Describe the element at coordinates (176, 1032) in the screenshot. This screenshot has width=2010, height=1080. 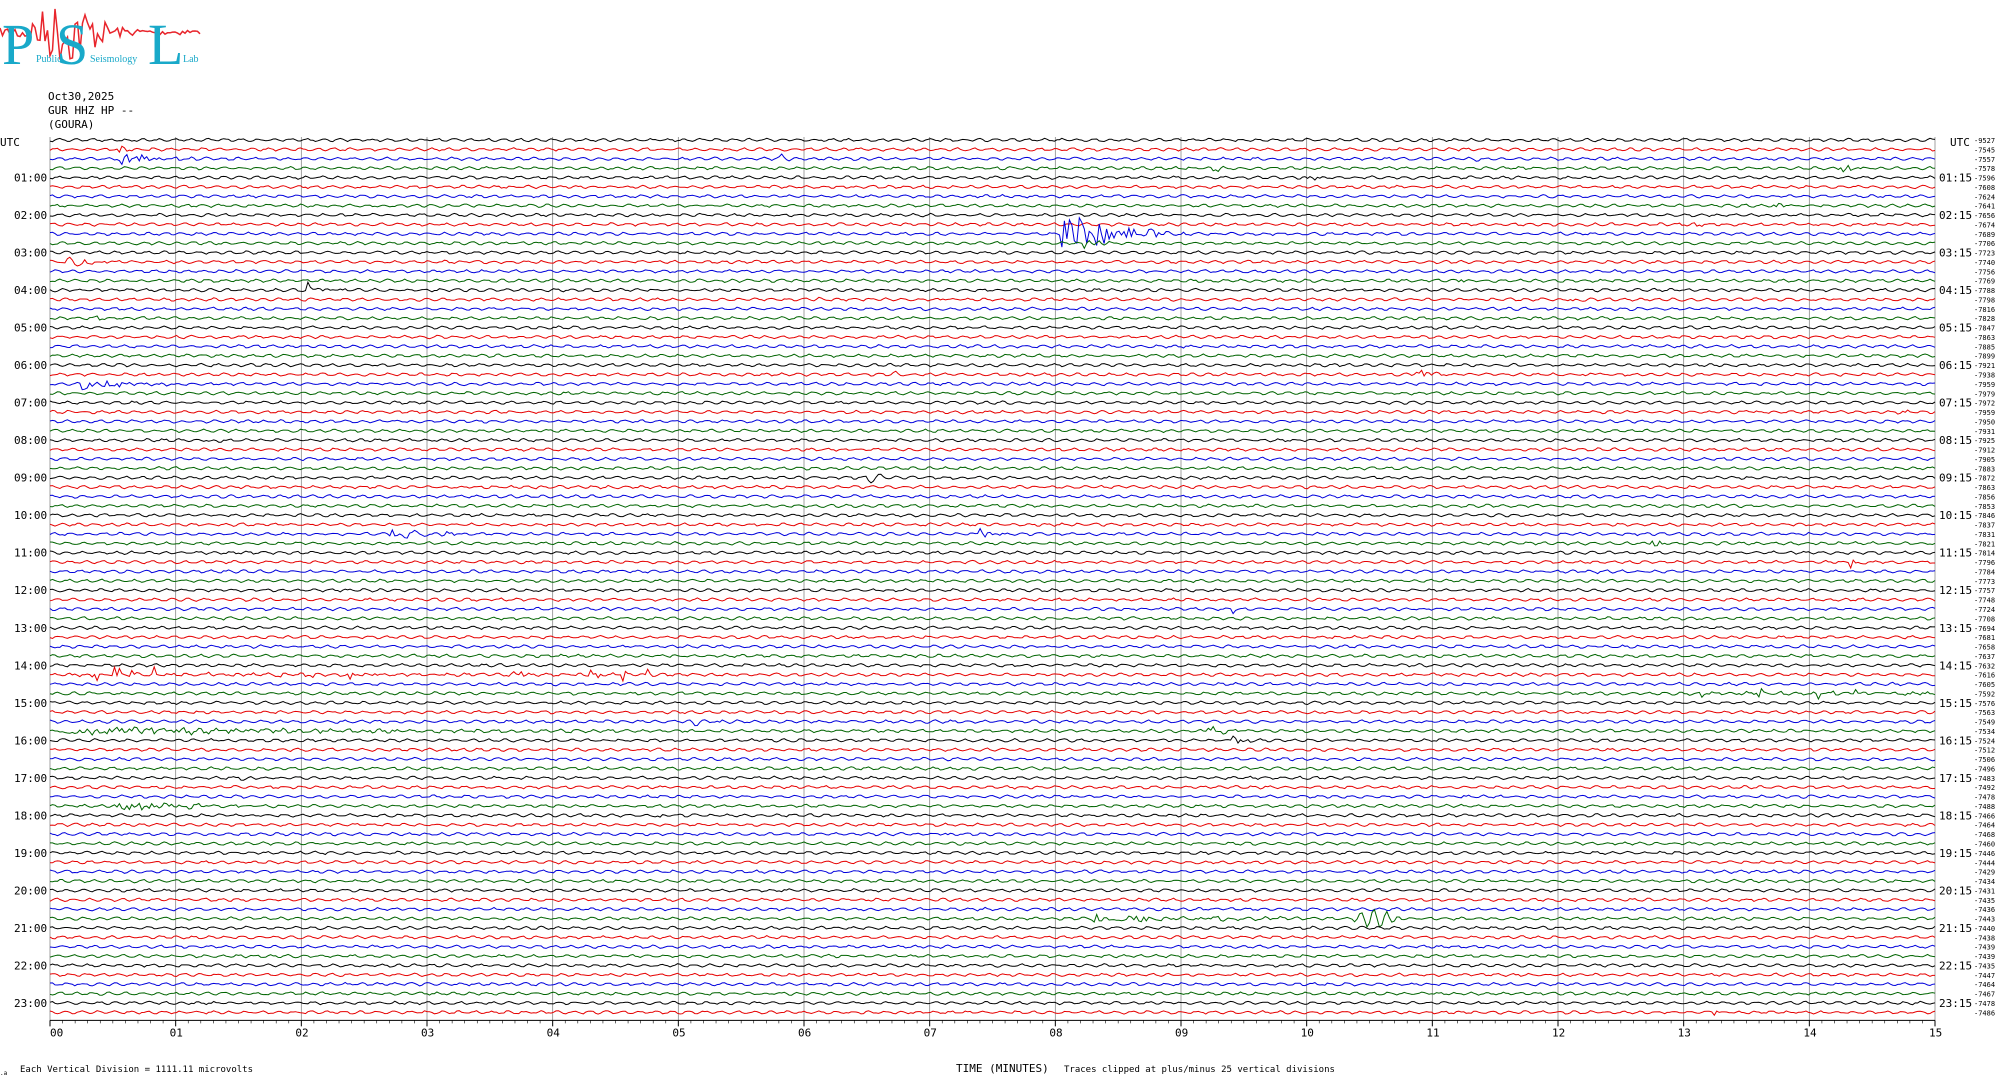
I see `x-tick-label: 01` at that location.